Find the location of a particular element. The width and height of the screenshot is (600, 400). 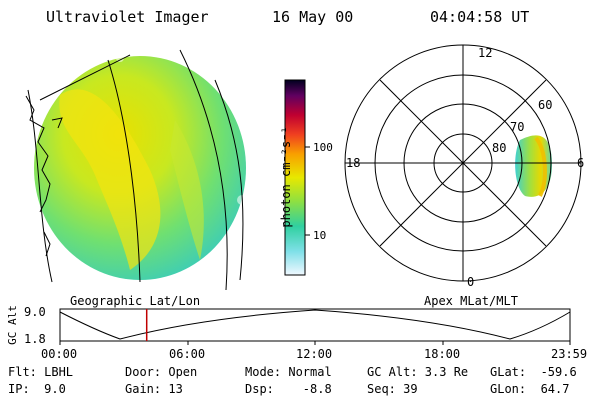

status-seq: Seq: 39 is located at coordinates (392, 389).